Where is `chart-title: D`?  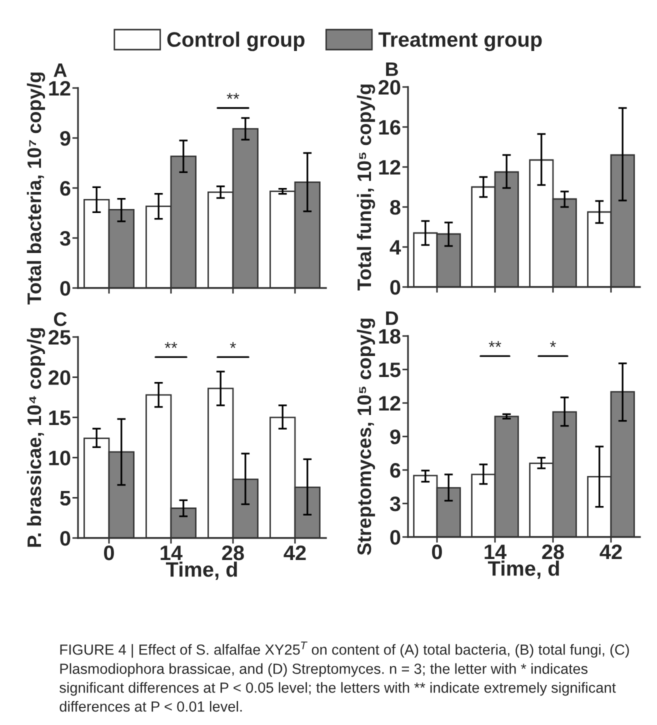
chart-title: D is located at coordinates (392, 318).